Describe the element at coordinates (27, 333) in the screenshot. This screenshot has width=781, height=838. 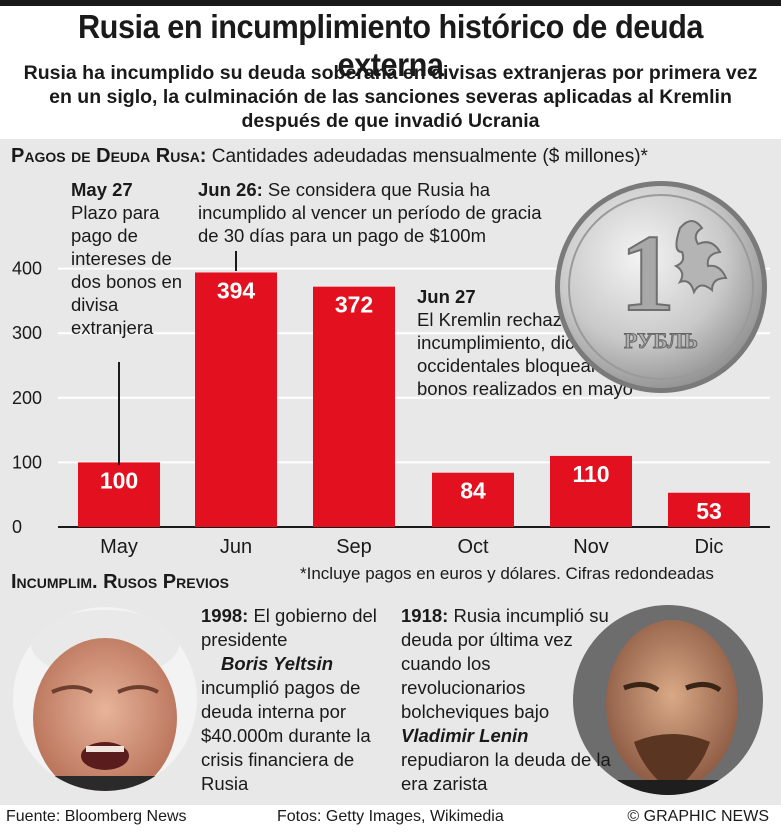
I see `y-tick-label: 300` at that location.